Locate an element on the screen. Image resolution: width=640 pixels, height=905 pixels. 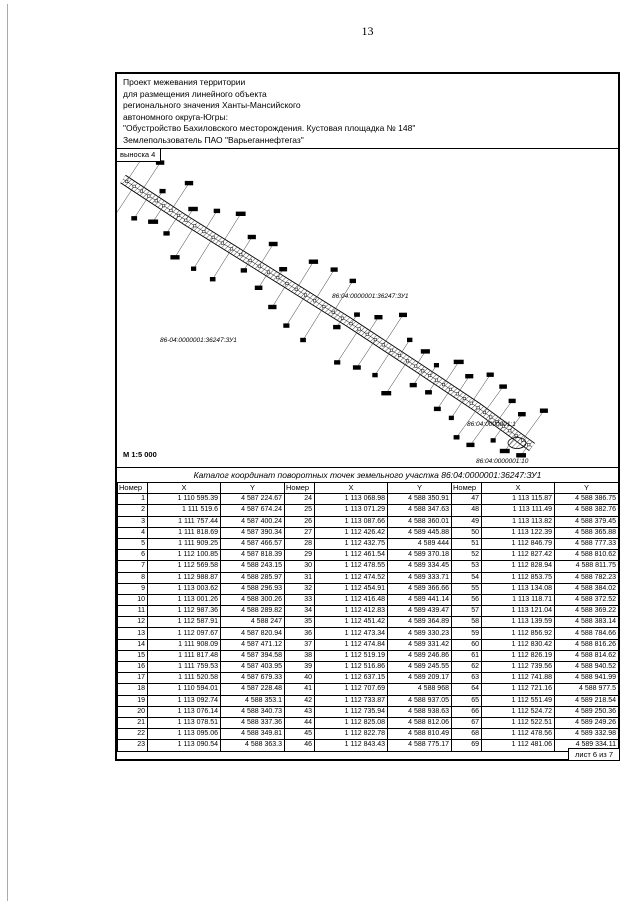
coordinate-cell: 1 112 516.86 is located at coordinates (351, 667).